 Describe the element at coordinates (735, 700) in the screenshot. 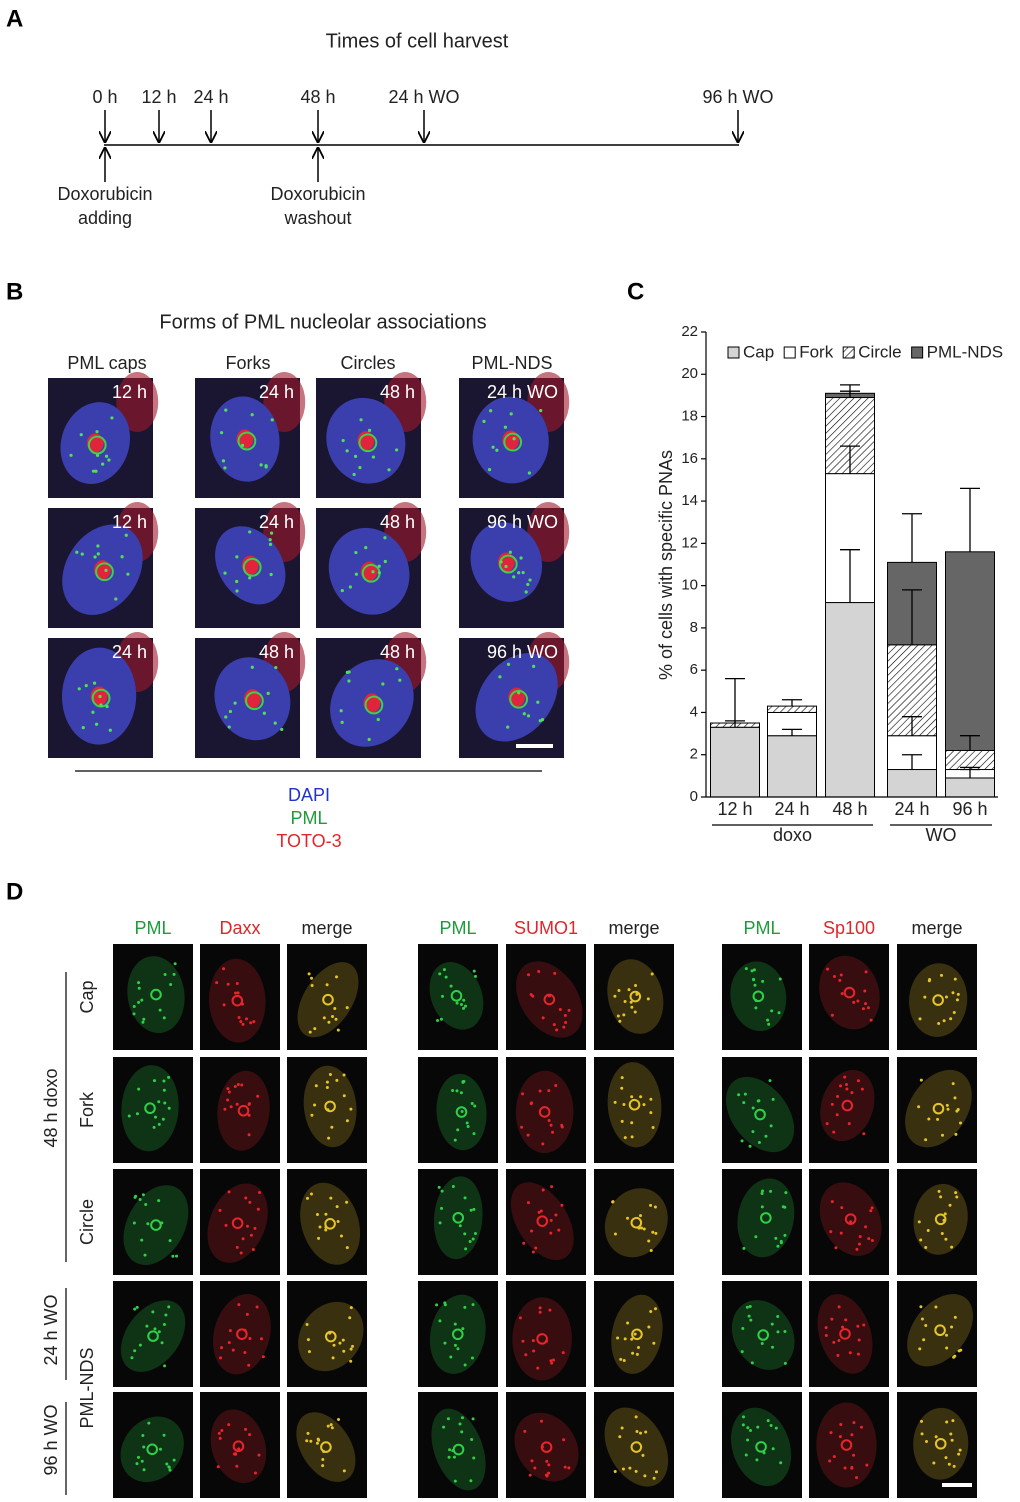

I see `error-bar` at that location.